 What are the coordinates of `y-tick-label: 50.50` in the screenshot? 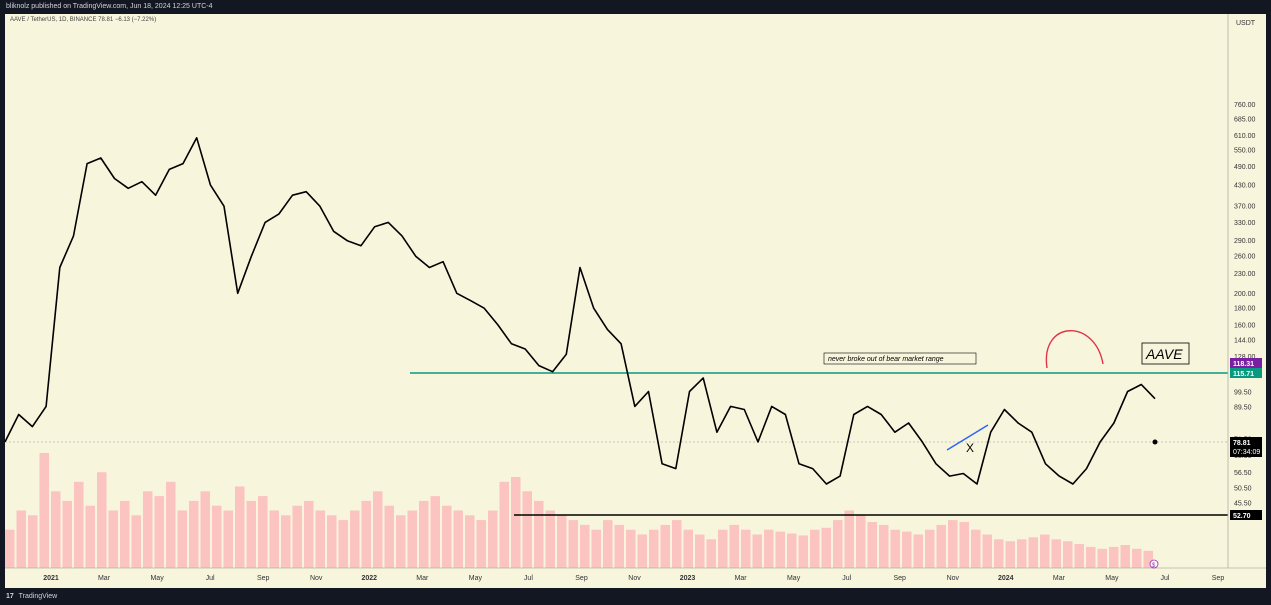 It's located at (1243, 489).